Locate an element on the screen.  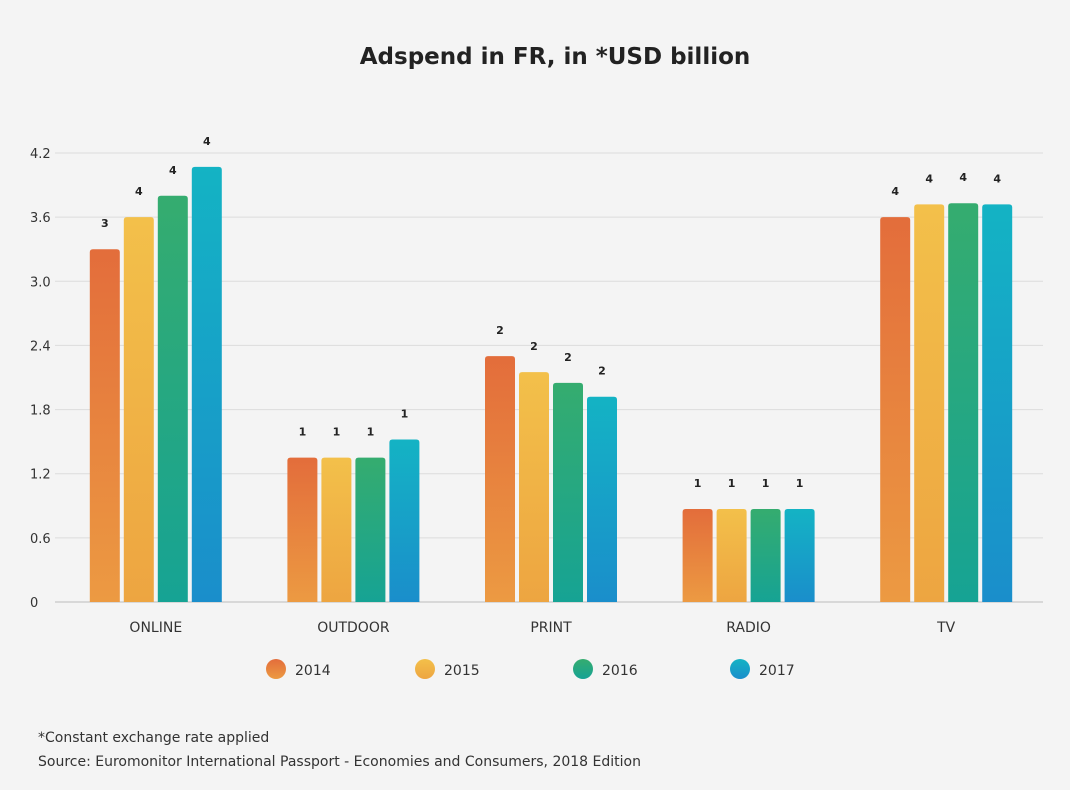
legend-item-2016: 2016 is located at coordinates (605, 669).